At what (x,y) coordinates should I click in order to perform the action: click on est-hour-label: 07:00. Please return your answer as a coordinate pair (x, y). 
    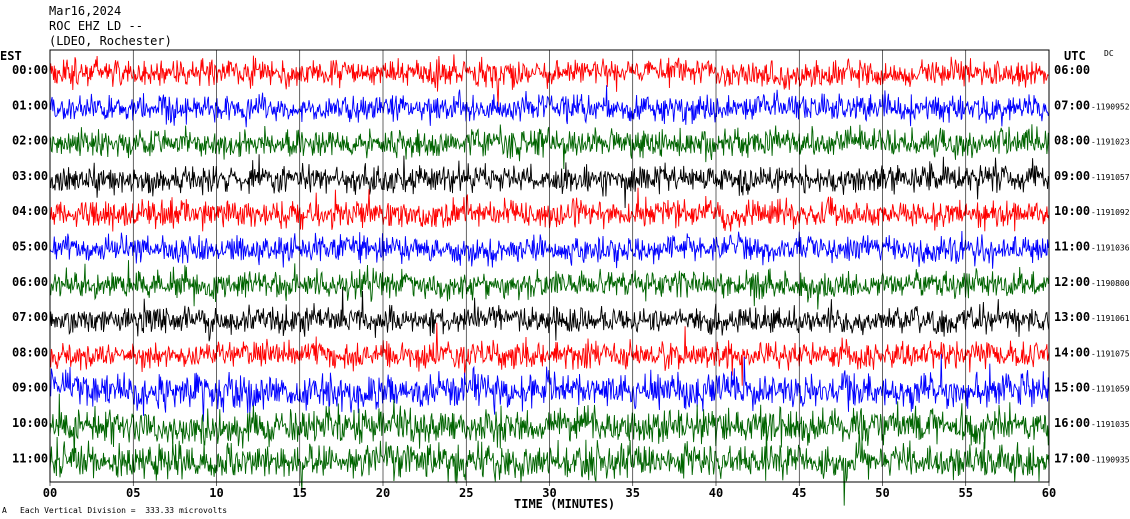
    Looking at the image, I should click on (30, 317).